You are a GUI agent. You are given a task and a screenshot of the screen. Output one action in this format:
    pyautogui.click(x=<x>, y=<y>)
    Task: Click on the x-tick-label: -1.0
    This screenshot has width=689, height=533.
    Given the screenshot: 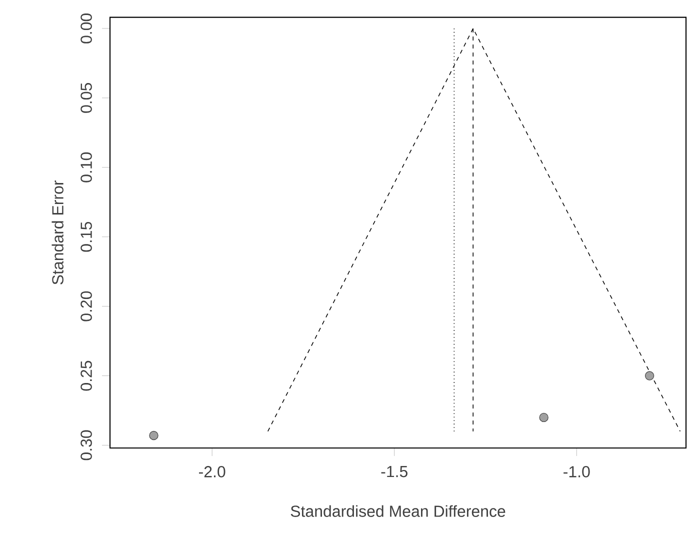 What is the action you would take?
    pyautogui.click(x=577, y=472)
    